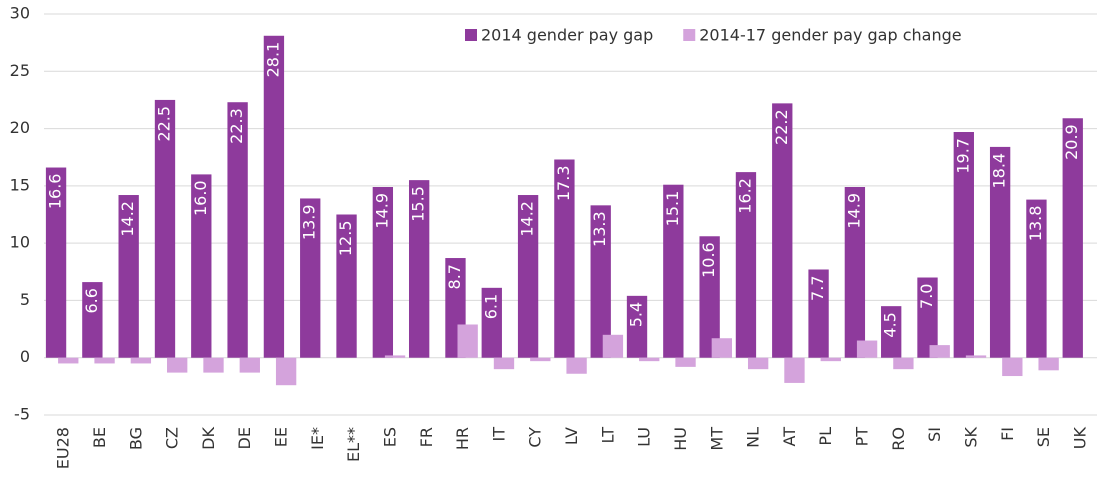  What do you see at coordinates (862, 437) in the screenshot?
I see `x-tick-label: PT` at bounding box center [862, 437].